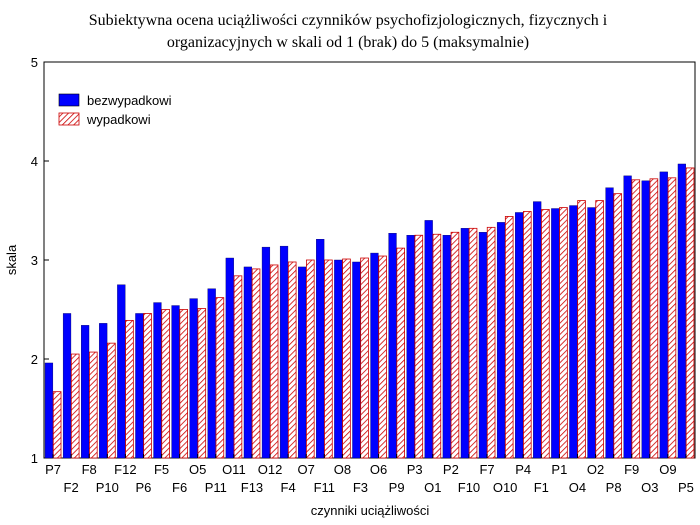 Image resolution: width=700 pixels, height=525 pixels. I want to click on bar-bezwypadkowi-O12, so click(266, 352).